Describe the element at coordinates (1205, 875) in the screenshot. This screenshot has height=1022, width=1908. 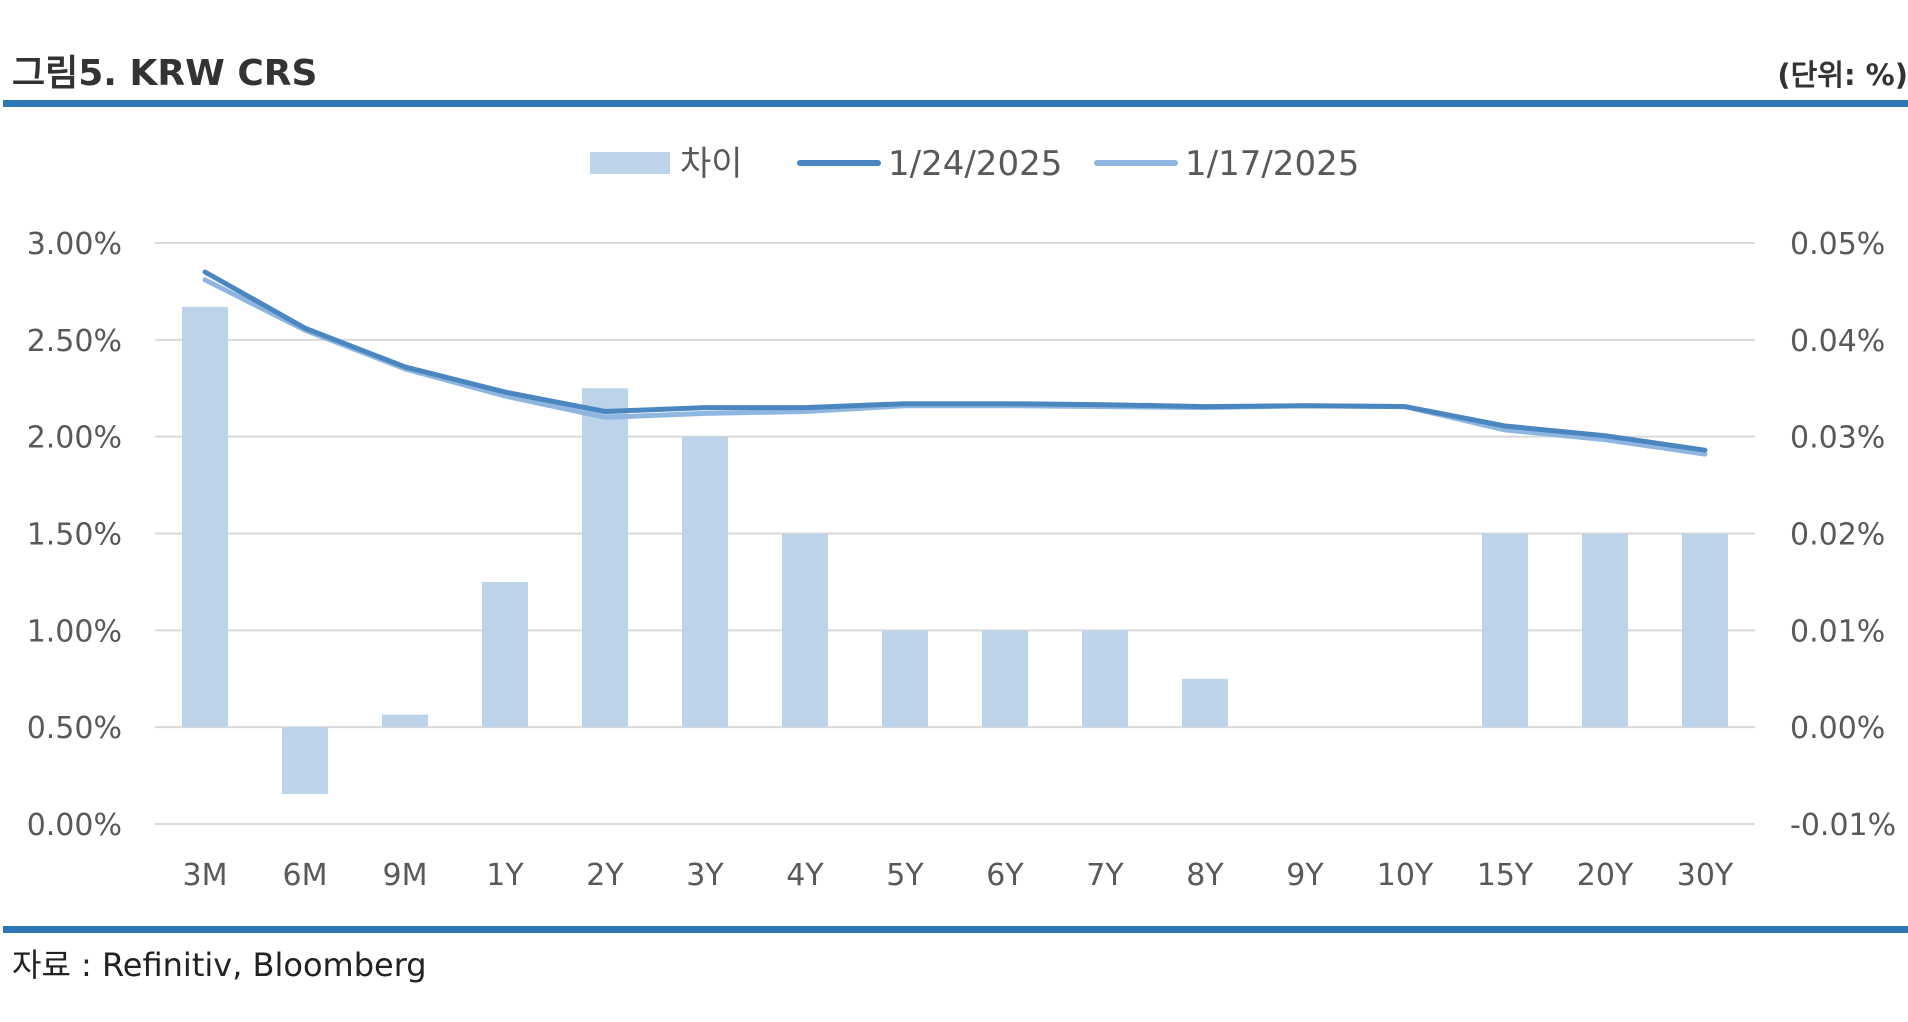
I see `x-axis-tick-label: 8Y` at that location.